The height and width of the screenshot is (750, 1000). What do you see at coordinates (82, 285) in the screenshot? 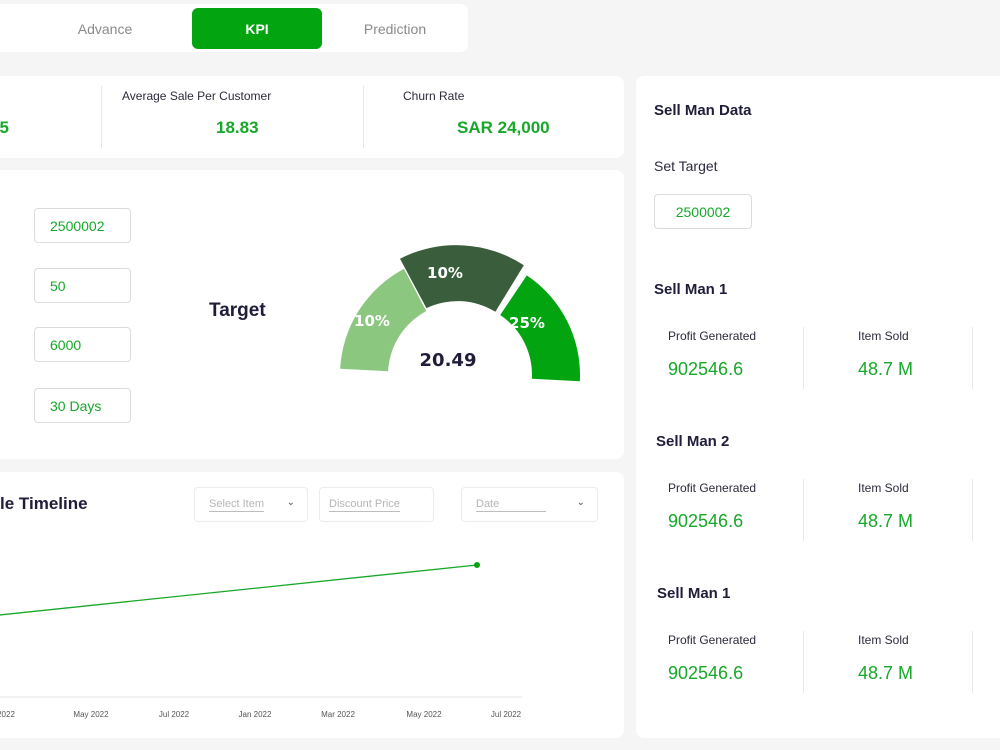
I see `target-input-percent: 50` at bounding box center [82, 285].